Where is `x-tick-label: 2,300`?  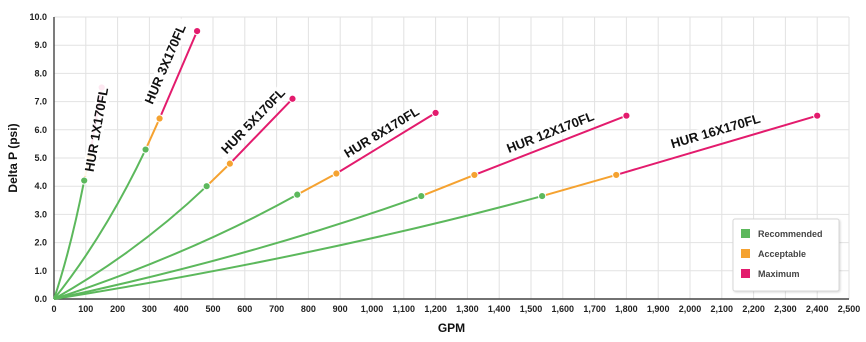
x-tick-label: 2,300 is located at coordinates (785, 309).